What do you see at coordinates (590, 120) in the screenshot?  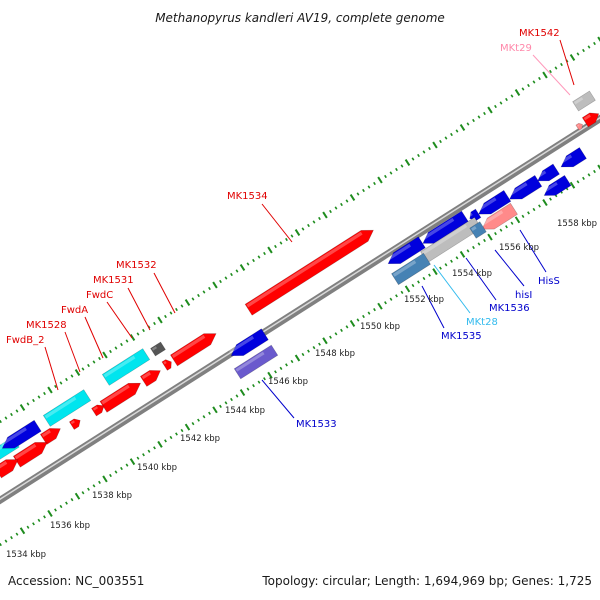 I see `gene-red-edge-shape` at bounding box center [590, 120].